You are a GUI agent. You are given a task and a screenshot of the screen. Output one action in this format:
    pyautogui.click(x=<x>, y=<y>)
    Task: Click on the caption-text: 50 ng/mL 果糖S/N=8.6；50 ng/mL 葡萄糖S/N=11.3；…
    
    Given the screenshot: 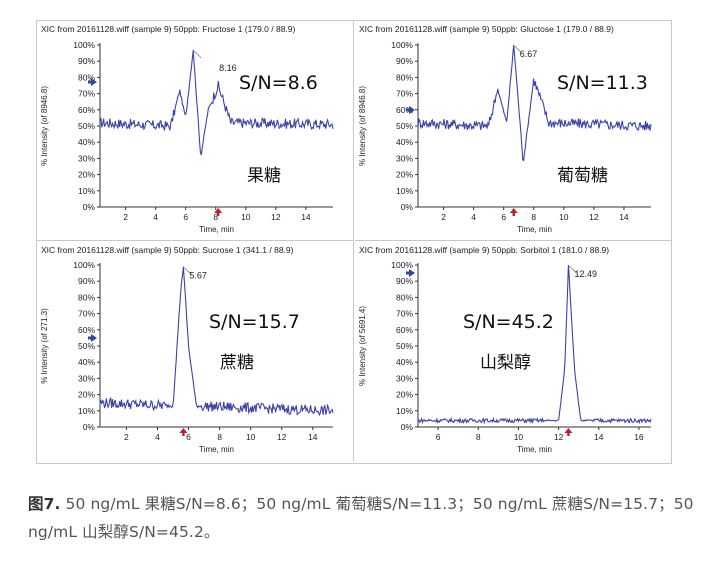 What is the action you would take?
    pyautogui.click(x=361, y=518)
    